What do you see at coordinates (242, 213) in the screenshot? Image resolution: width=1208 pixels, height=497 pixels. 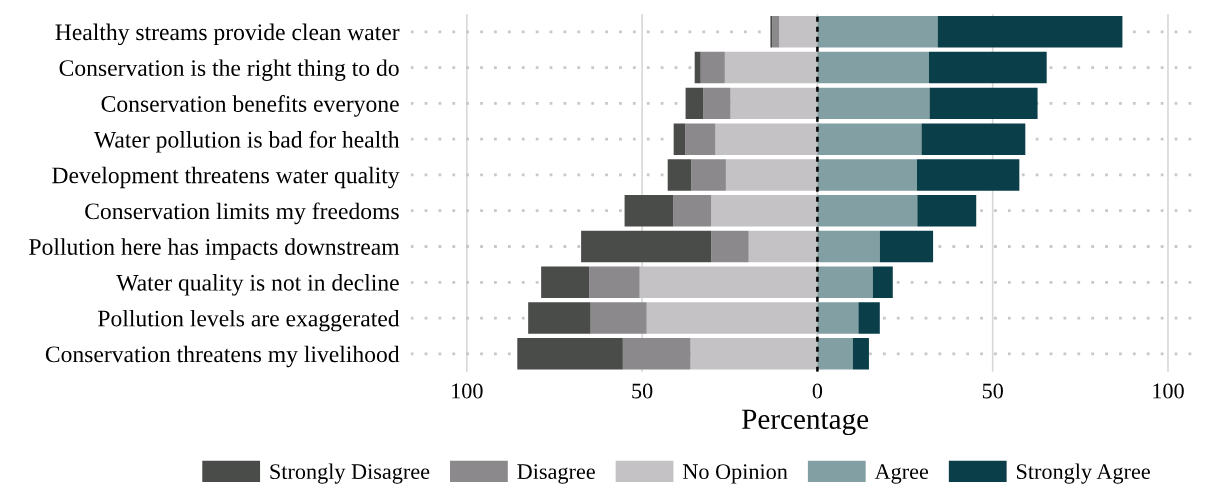 I see `y-tick-label: Conservation limits my freedoms` at bounding box center [242, 213].